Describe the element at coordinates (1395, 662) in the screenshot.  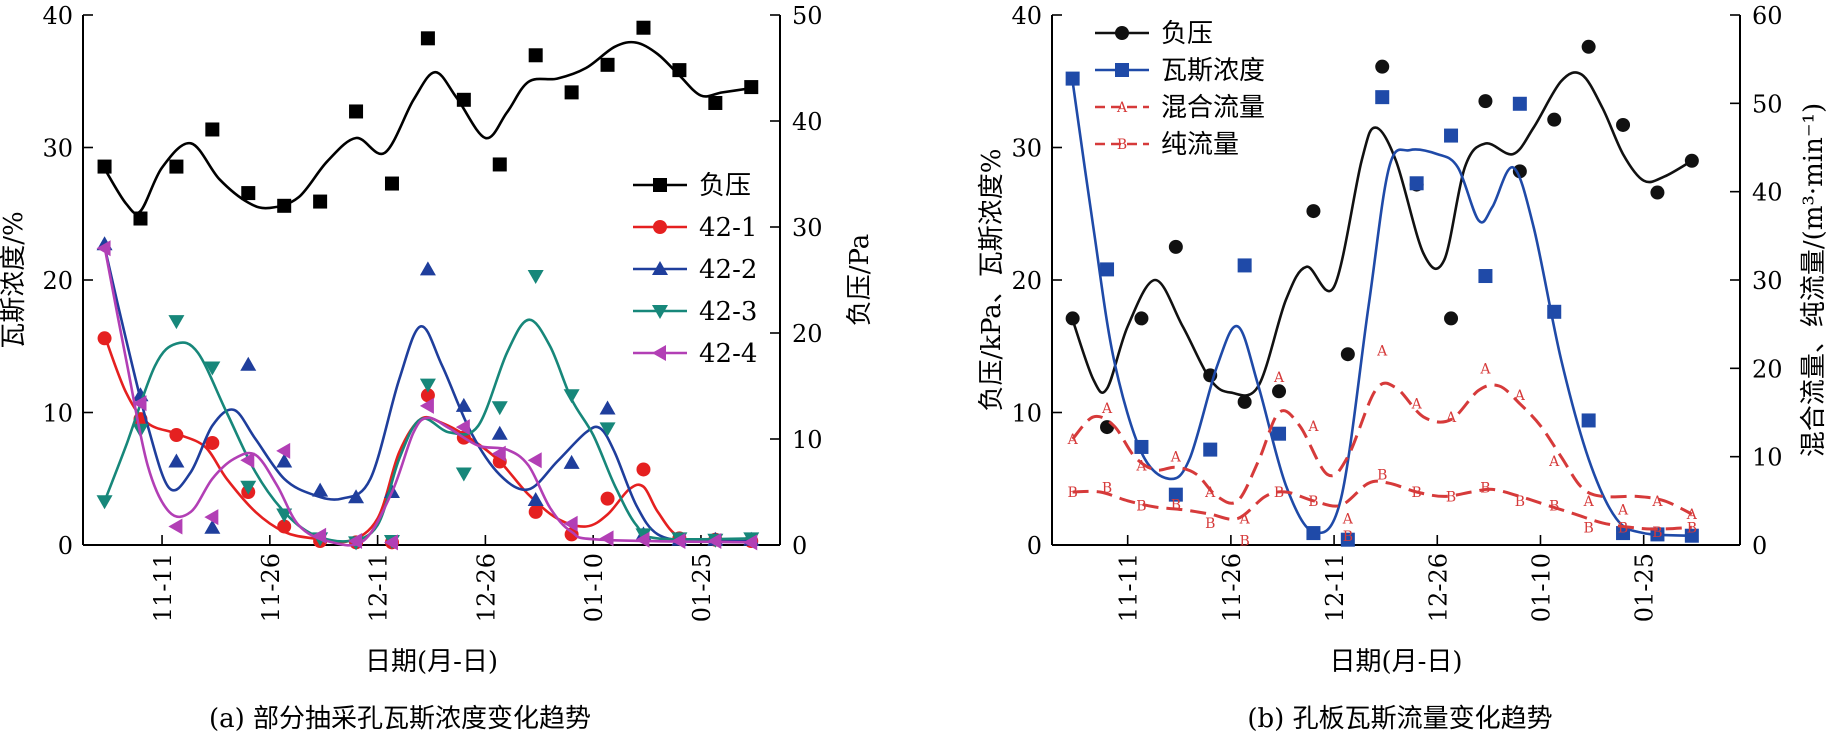
I see `x-axis-label: 日期(月-日)` at that location.